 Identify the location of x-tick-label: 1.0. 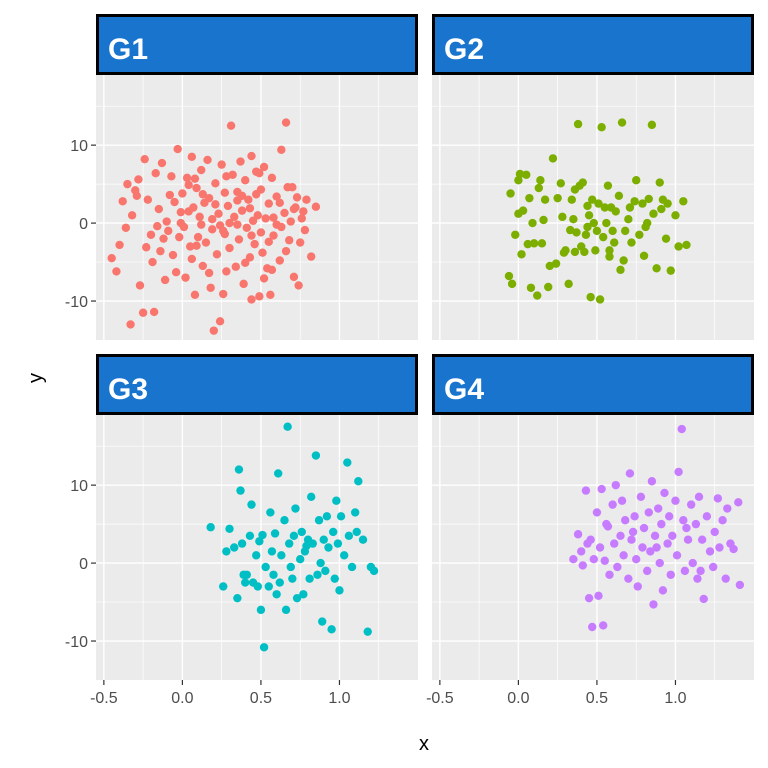
(339, 698).